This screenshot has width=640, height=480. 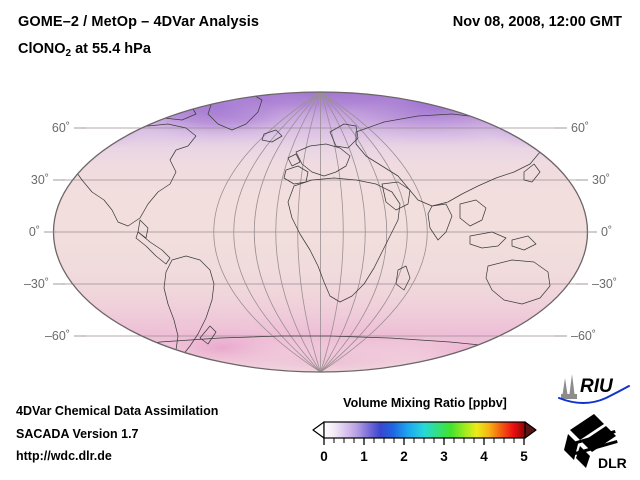 What do you see at coordinates (68, 53) in the screenshot?
I see `species-subscript: 2` at bounding box center [68, 53].